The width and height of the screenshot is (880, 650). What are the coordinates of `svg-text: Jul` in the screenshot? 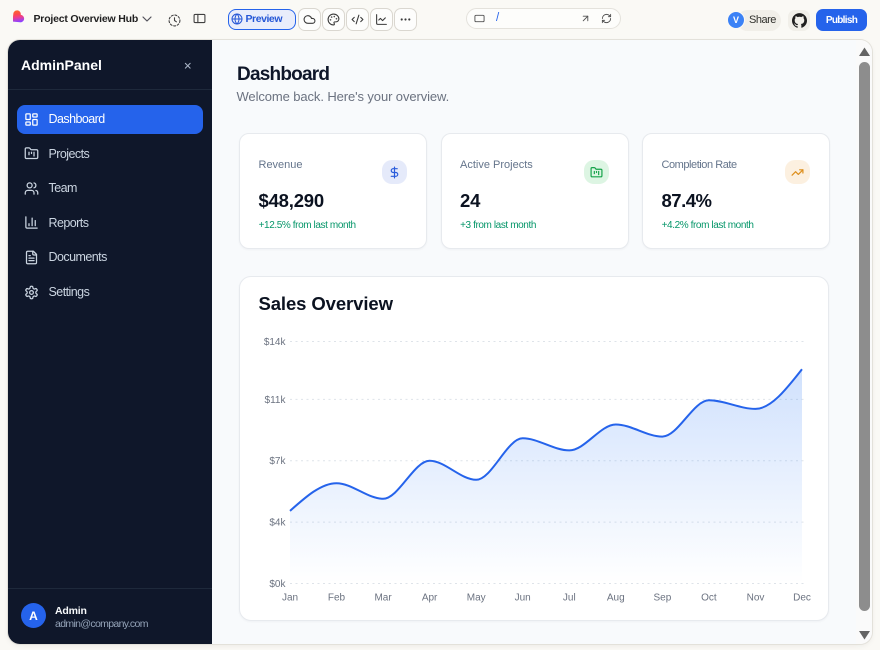 It's located at (569, 598).